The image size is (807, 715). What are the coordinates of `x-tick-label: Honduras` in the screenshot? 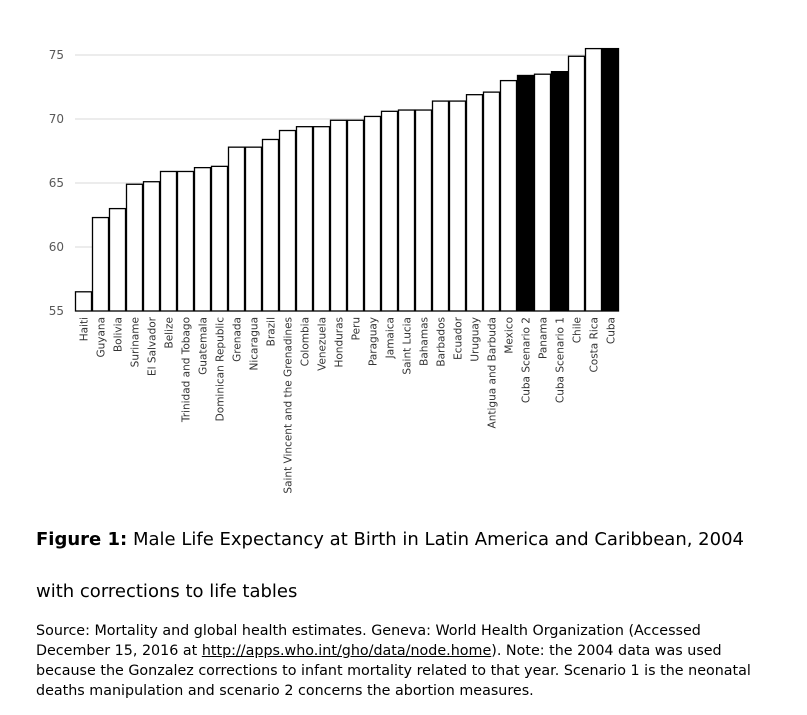 It's located at (340, 342).